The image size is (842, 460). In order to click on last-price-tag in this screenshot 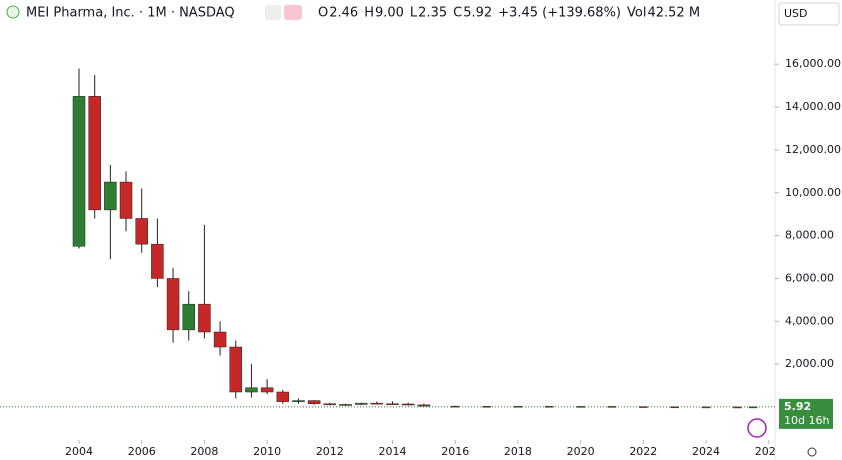, I will do `click(806, 413)`.